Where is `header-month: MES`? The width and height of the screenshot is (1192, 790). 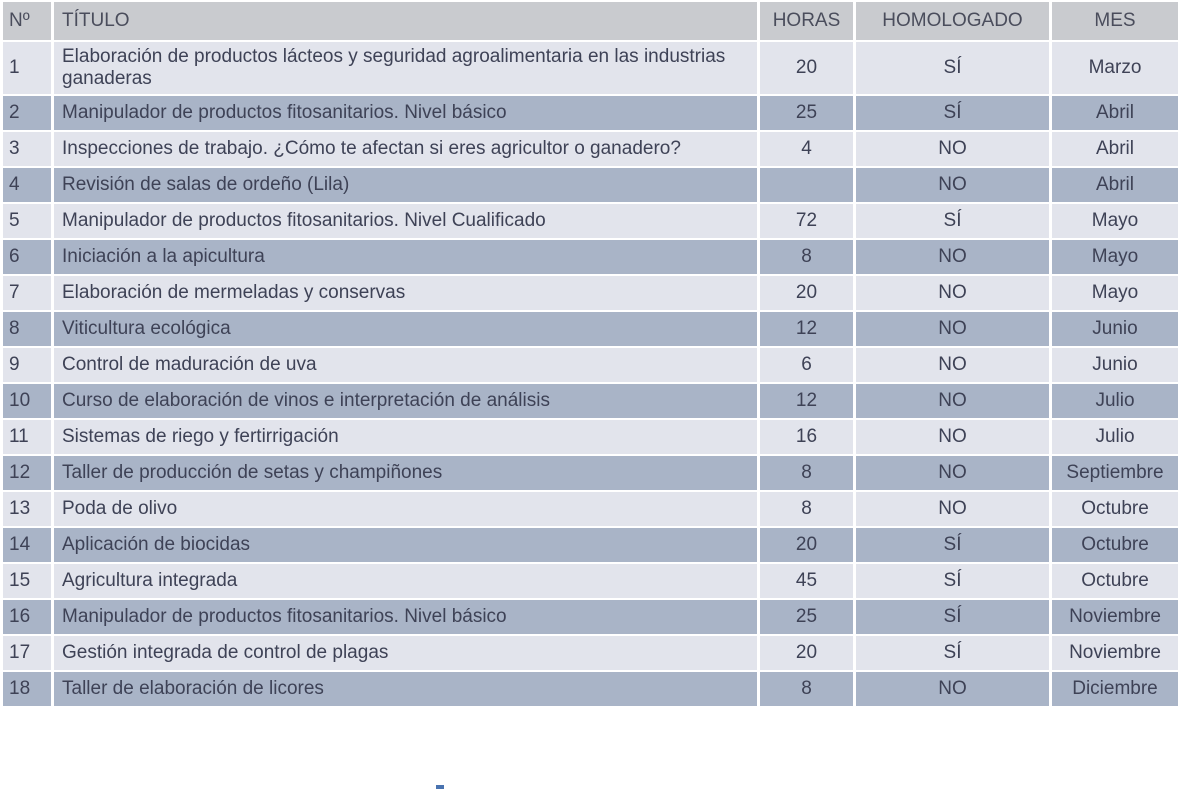 header-month: MES is located at coordinates (1115, 21).